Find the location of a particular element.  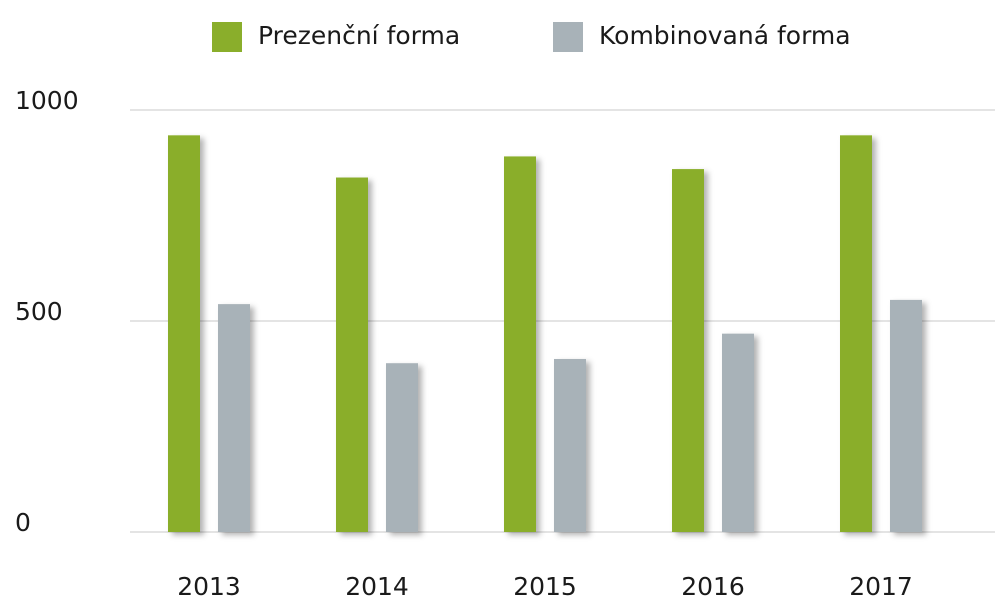

x-tick-label: 2016 is located at coordinates (713, 586).